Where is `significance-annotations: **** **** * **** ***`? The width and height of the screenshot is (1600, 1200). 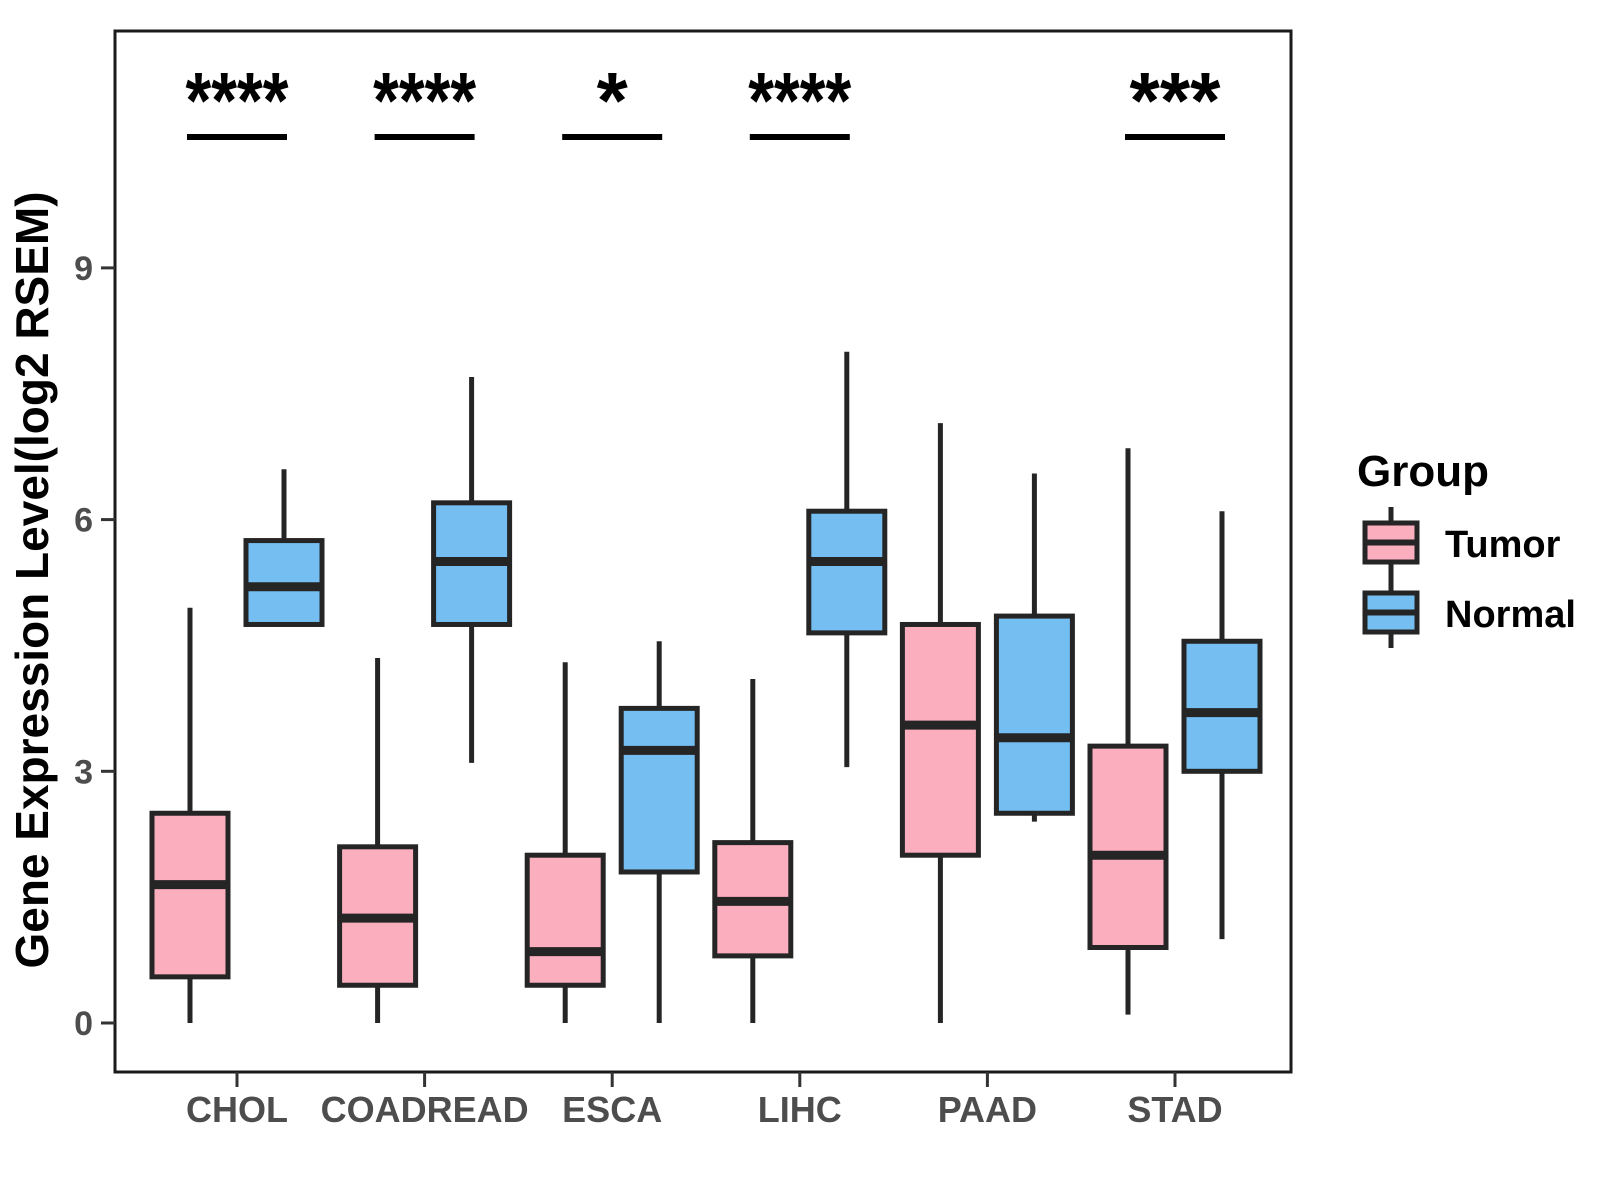 significance-annotations: **** **** * **** *** is located at coordinates (705, 100).